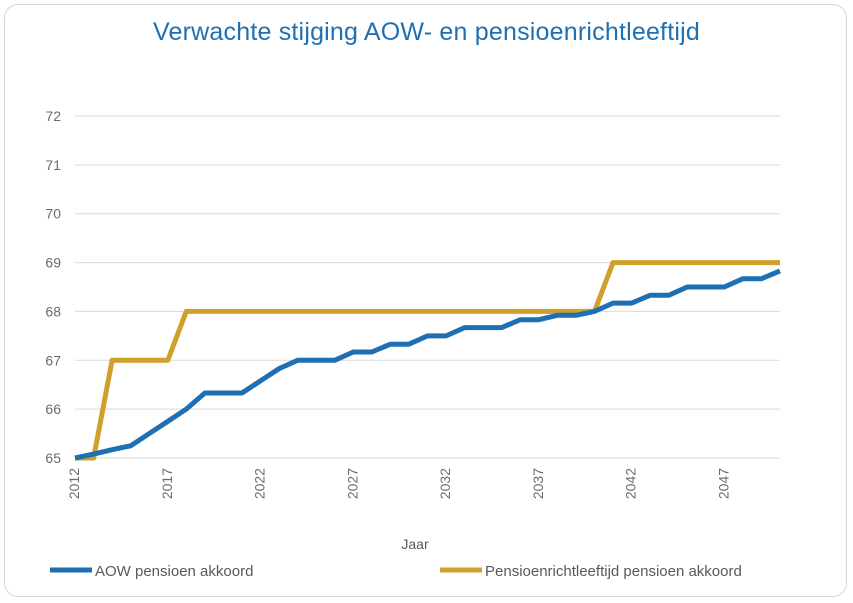 The height and width of the screenshot is (603, 853). I want to click on x-axis-label: Jaar, so click(415, 544).